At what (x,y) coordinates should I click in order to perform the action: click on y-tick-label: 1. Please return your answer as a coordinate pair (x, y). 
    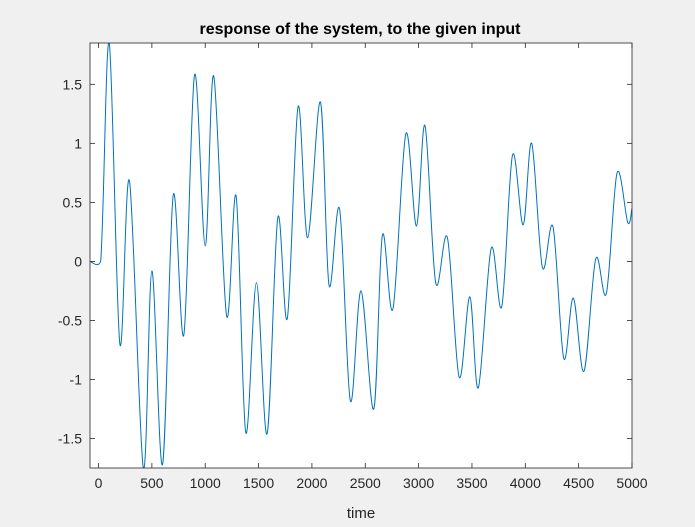
    Looking at the image, I should click on (78, 143).